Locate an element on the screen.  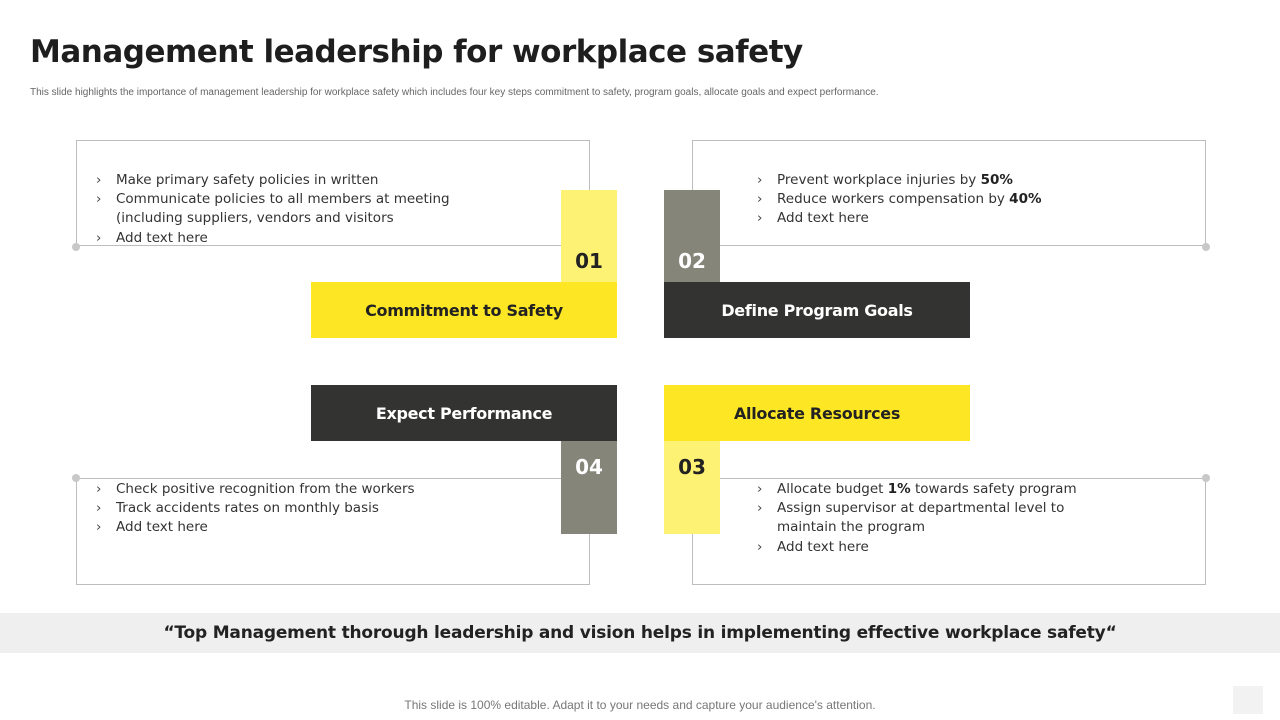
step-04-connector-dot is located at coordinates (76, 478).